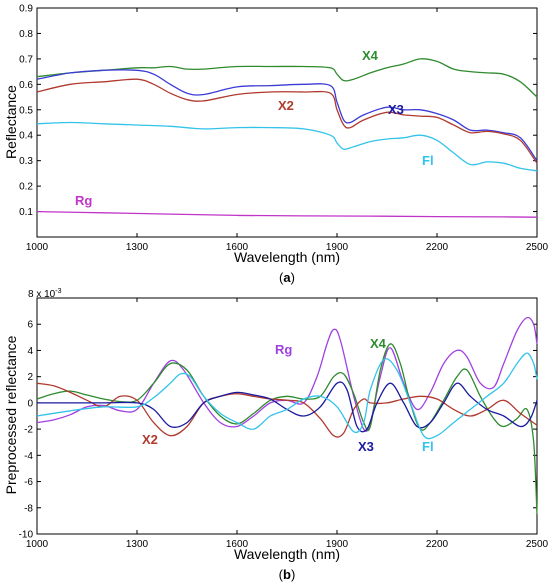 Image resolution: width=550 pixels, height=585 pixels. I want to click on y-tick-label: -8, so click(28, 508).